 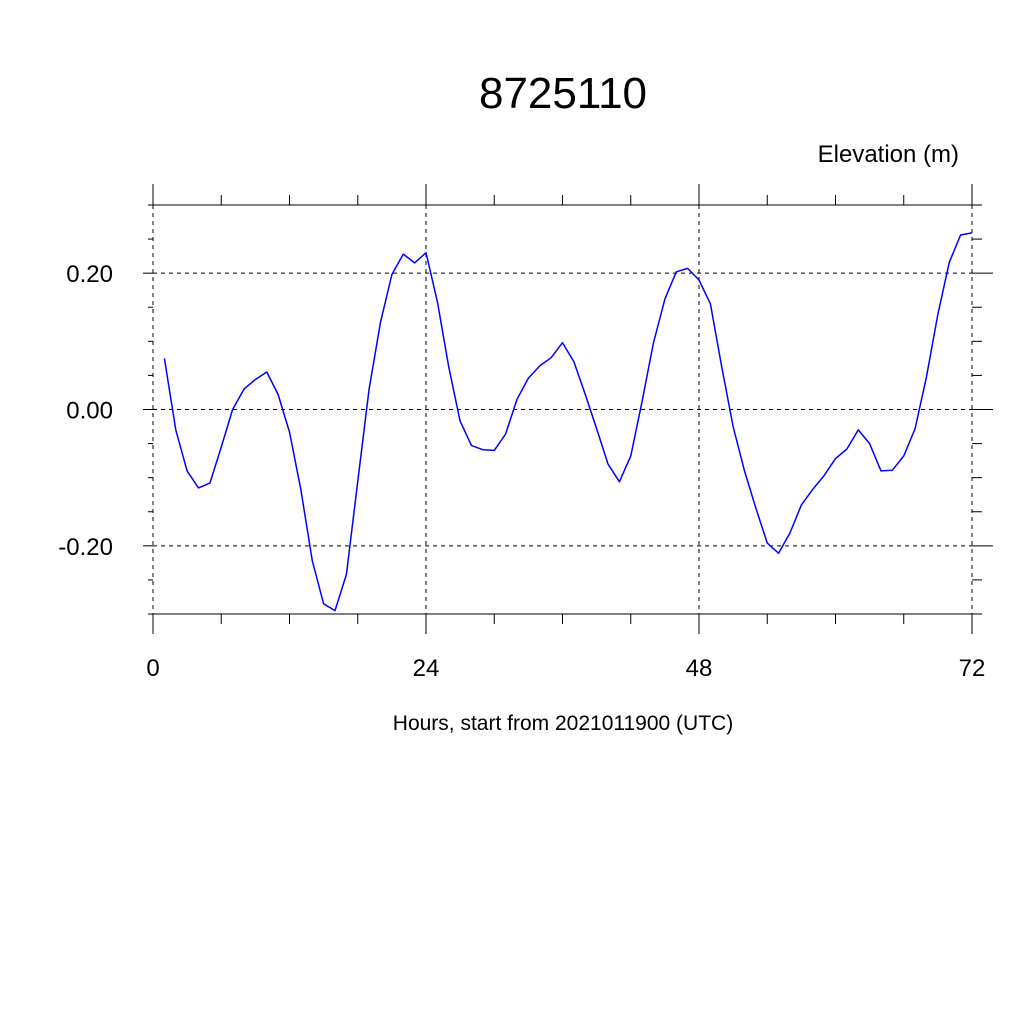 What do you see at coordinates (89, 411) in the screenshot?
I see `y-tick-label: 0.00` at bounding box center [89, 411].